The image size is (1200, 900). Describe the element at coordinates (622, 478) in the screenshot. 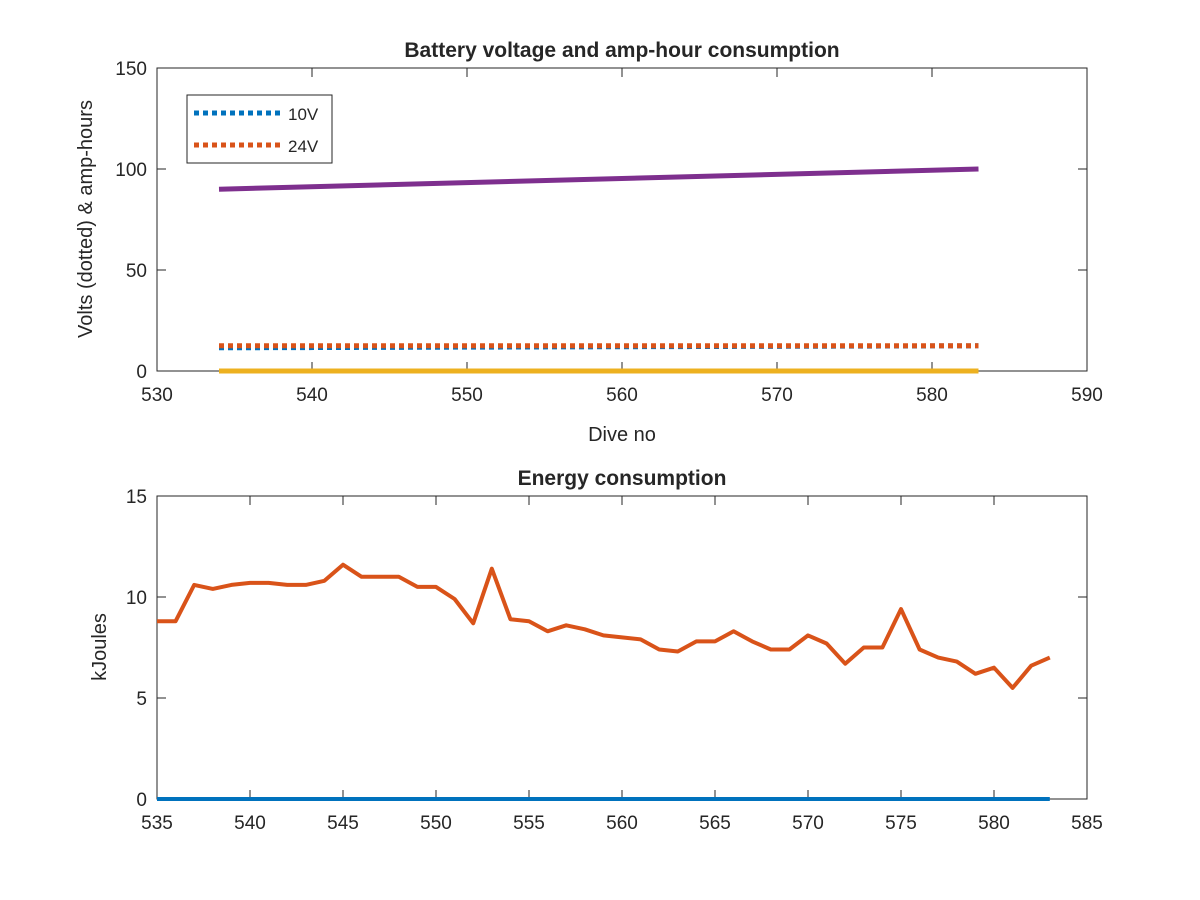

I see `chart-title-bottom: Energy consumption` at that location.